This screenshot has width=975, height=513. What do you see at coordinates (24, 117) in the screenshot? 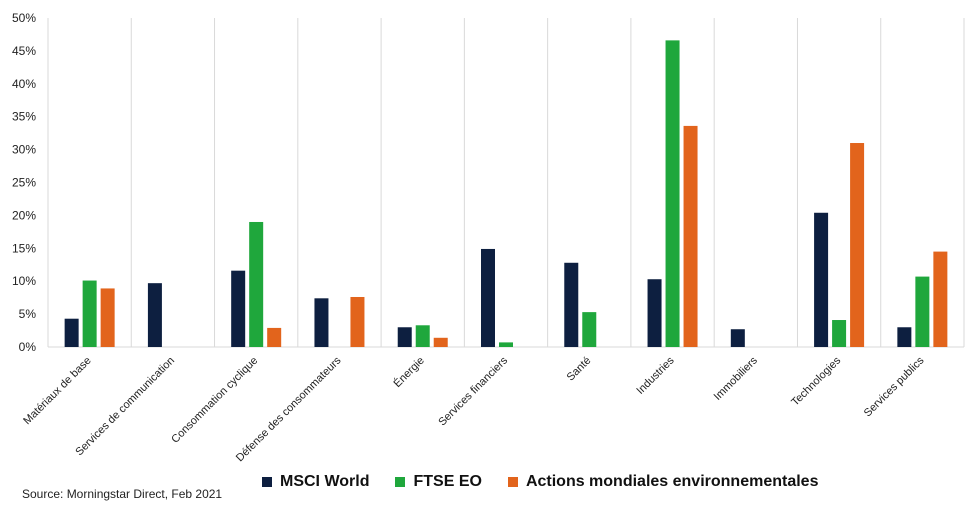
I see `y-tick-label: 35%` at bounding box center [24, 117].